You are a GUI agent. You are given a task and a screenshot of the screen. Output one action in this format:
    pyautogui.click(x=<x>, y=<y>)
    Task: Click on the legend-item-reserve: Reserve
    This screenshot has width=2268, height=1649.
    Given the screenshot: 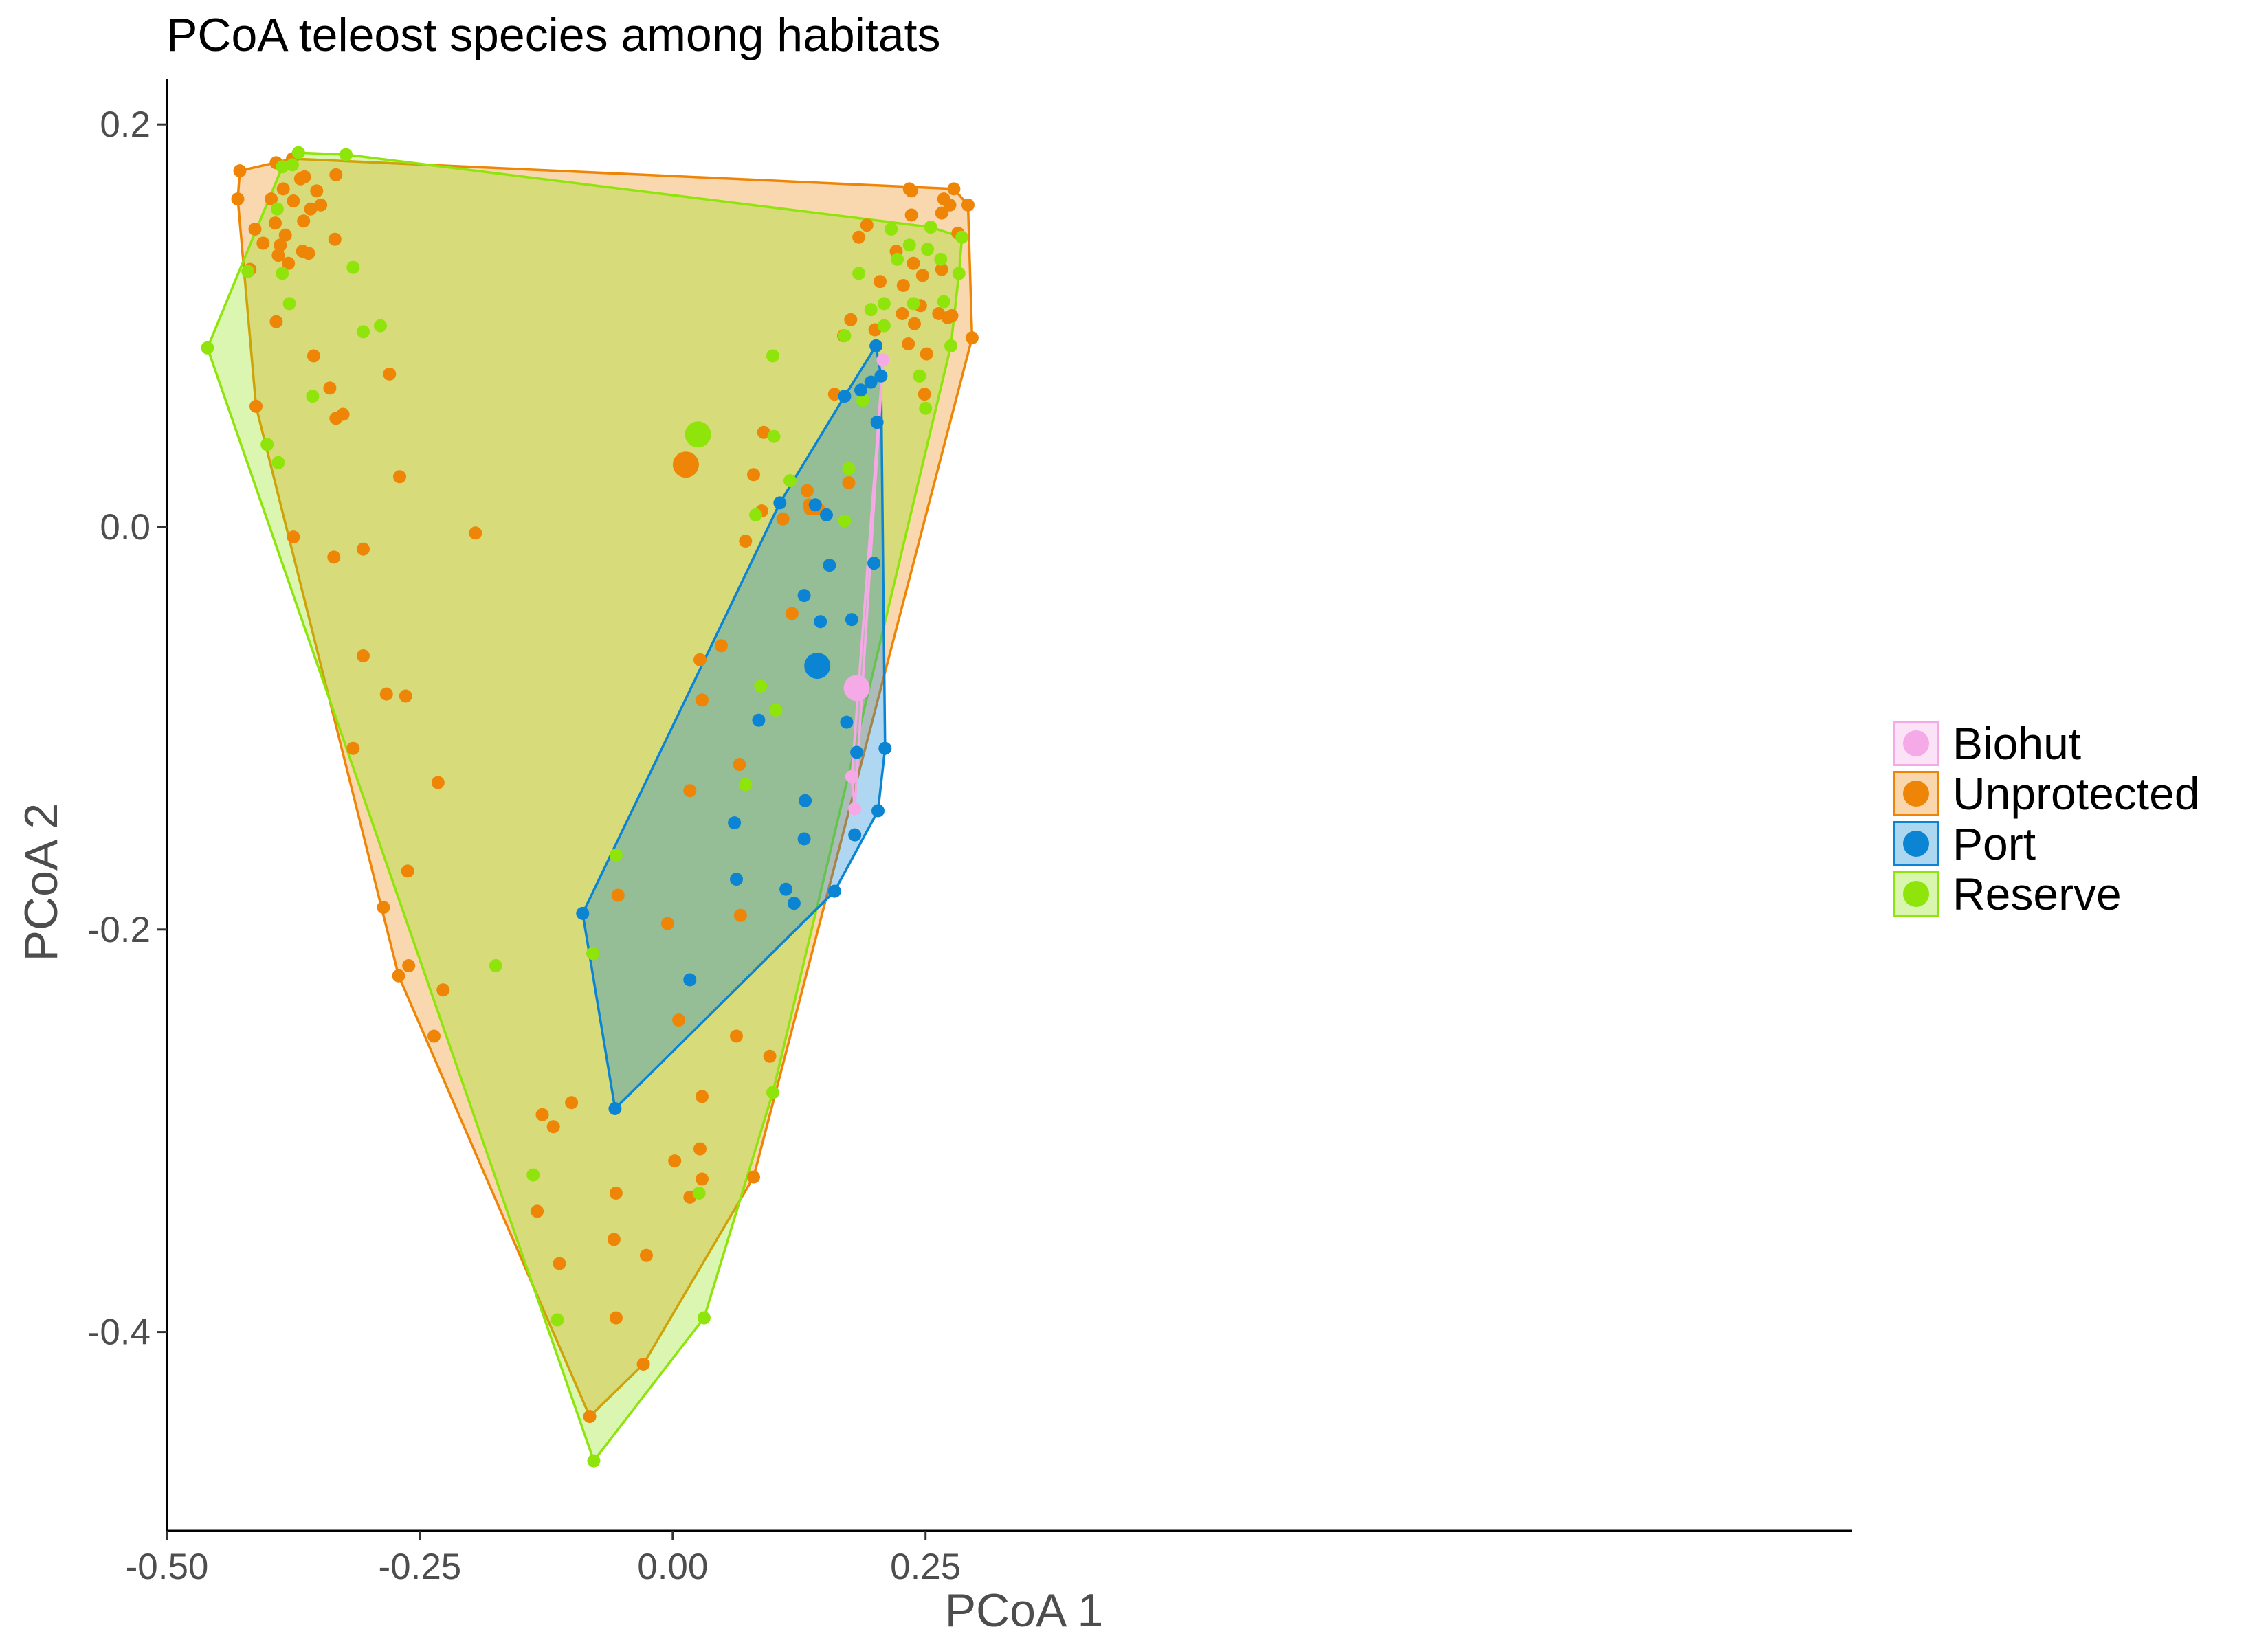 What is the action you would take?
    pyautogui.click(x=2046, y=893)
    